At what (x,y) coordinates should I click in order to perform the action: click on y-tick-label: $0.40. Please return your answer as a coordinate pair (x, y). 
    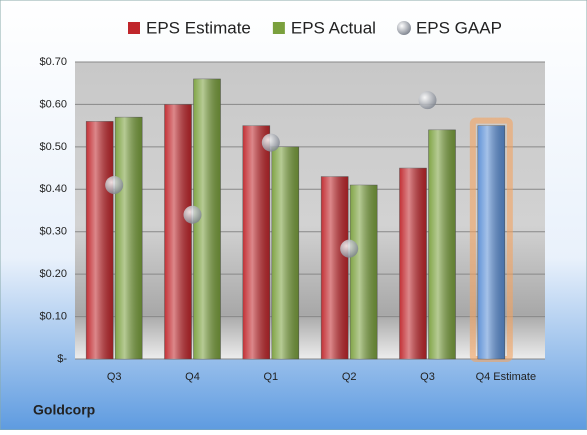
    Looking at the image, I should click on (53, 189).